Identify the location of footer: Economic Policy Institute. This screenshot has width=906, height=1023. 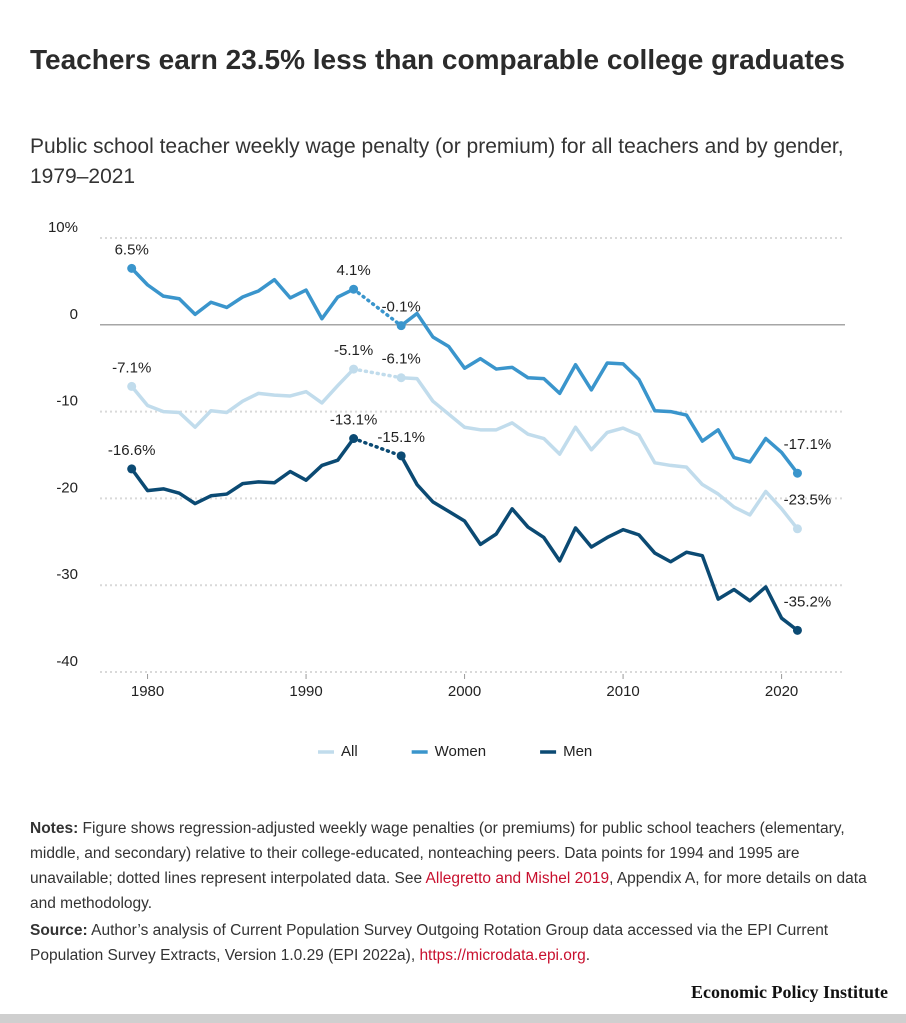
(789, 992).